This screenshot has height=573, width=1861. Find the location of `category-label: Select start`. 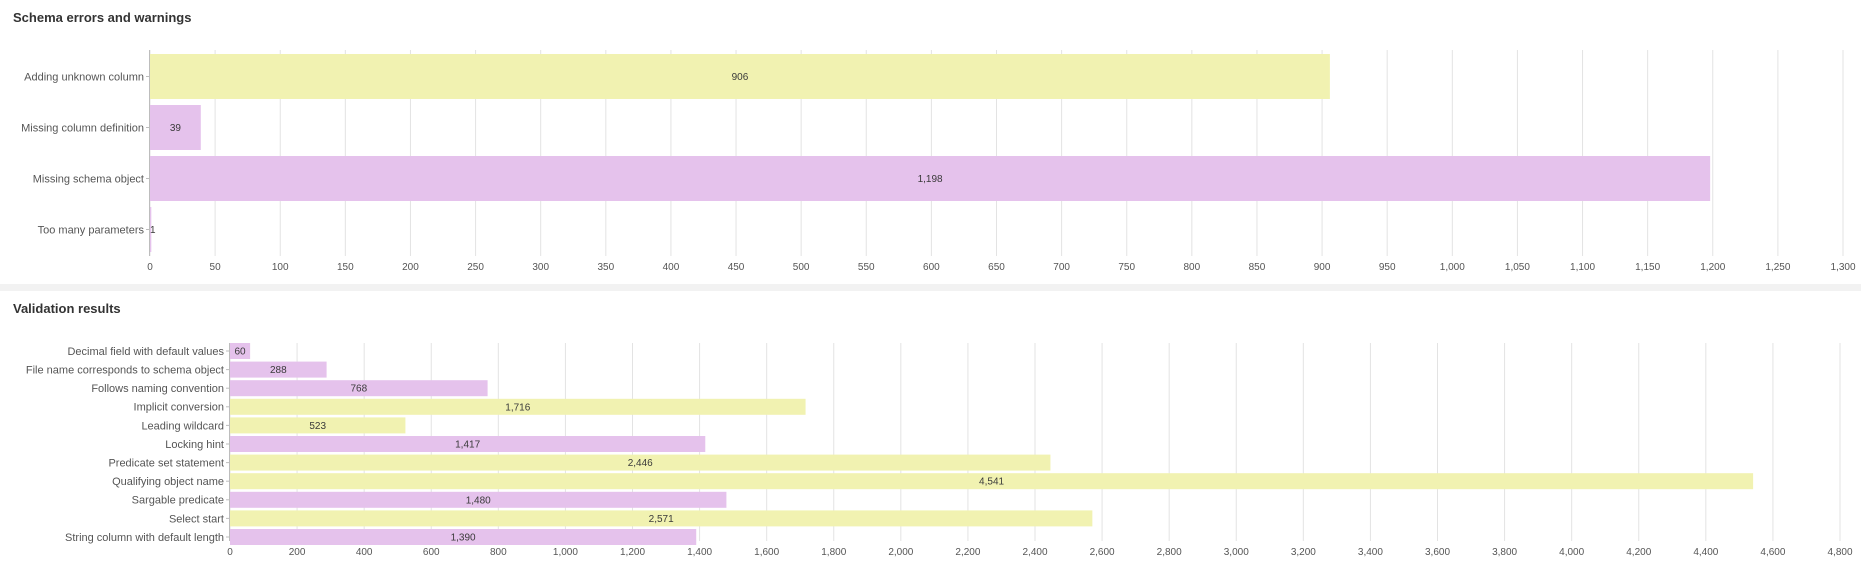

category-label: Select start is located at coordinates (196, 519).